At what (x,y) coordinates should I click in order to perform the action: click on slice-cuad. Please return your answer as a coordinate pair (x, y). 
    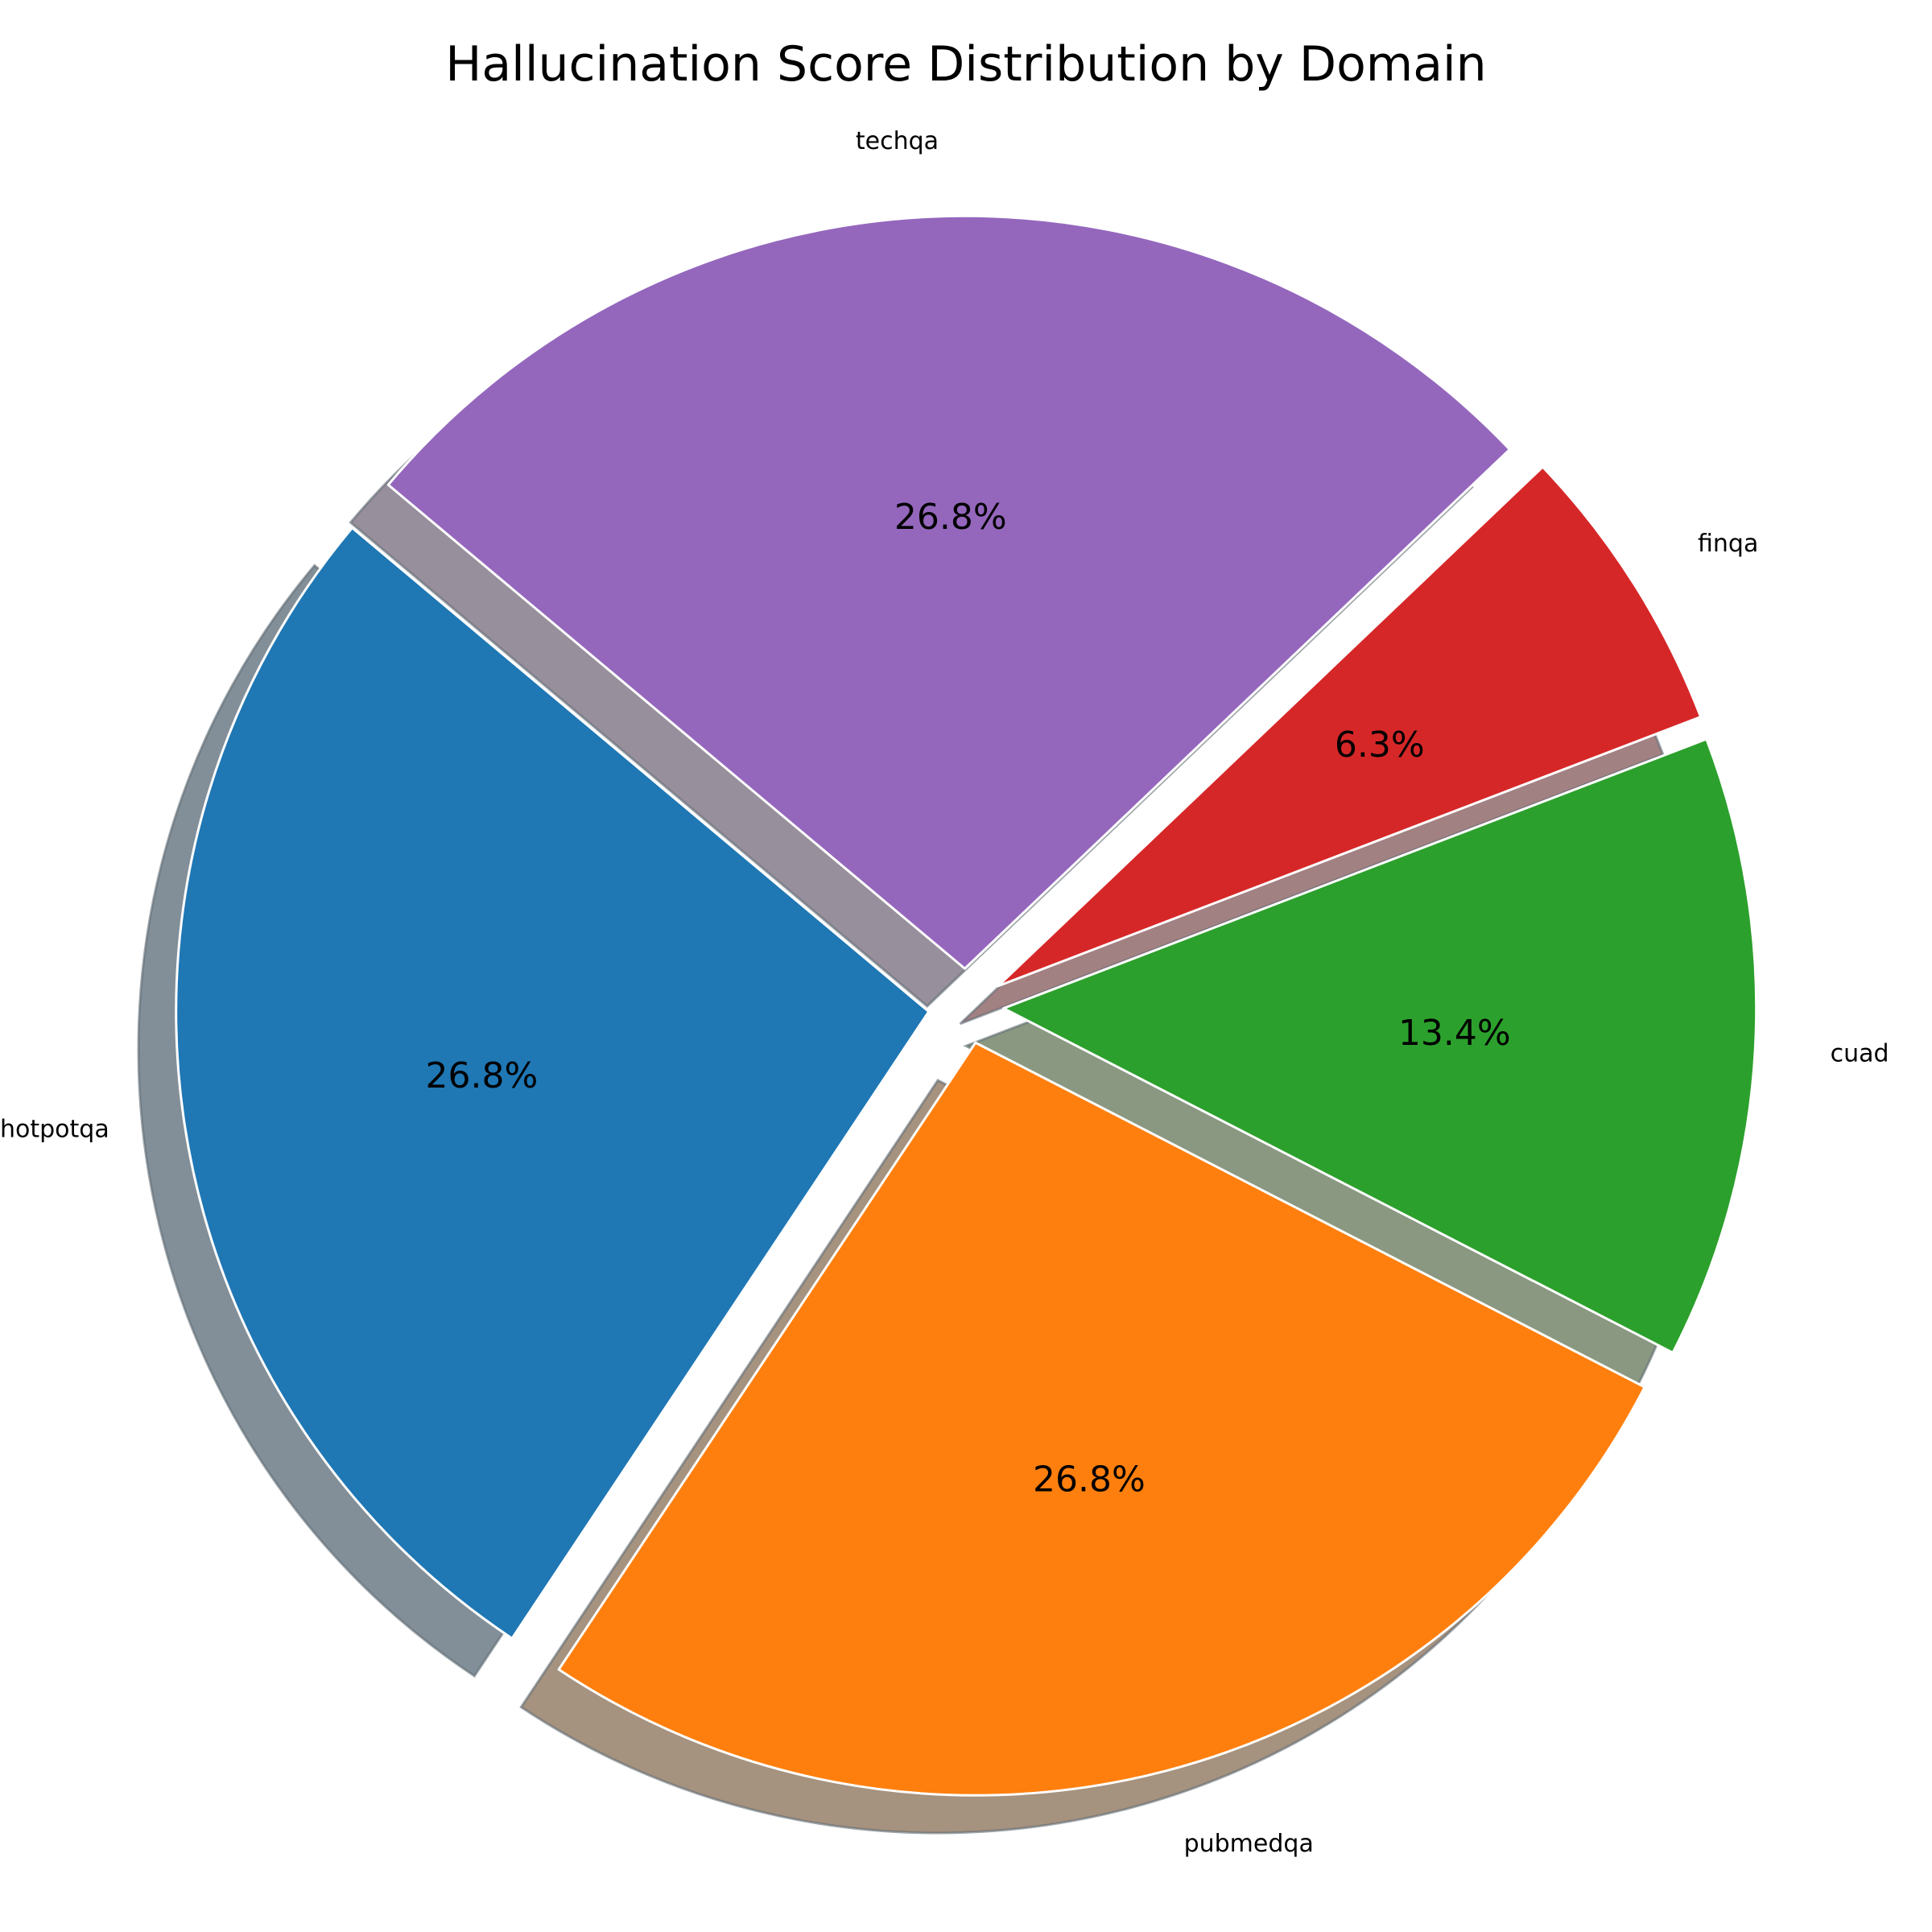
    Looking at the image, I should click on (1380, 1045).